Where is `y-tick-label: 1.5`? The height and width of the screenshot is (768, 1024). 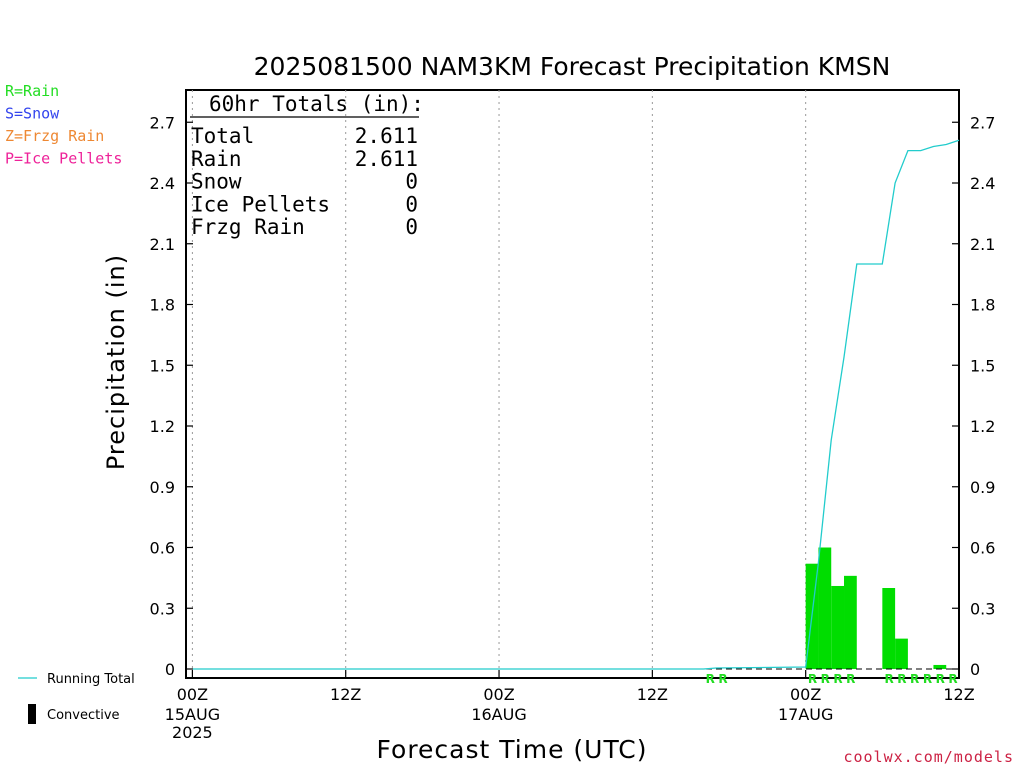 y-tick-label: 1.5 is located at coordinates (162, 365).